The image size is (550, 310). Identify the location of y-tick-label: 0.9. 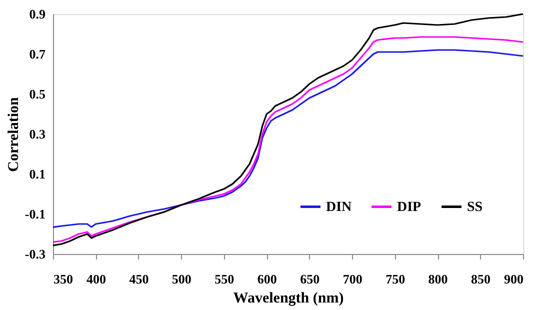
(37, 14).